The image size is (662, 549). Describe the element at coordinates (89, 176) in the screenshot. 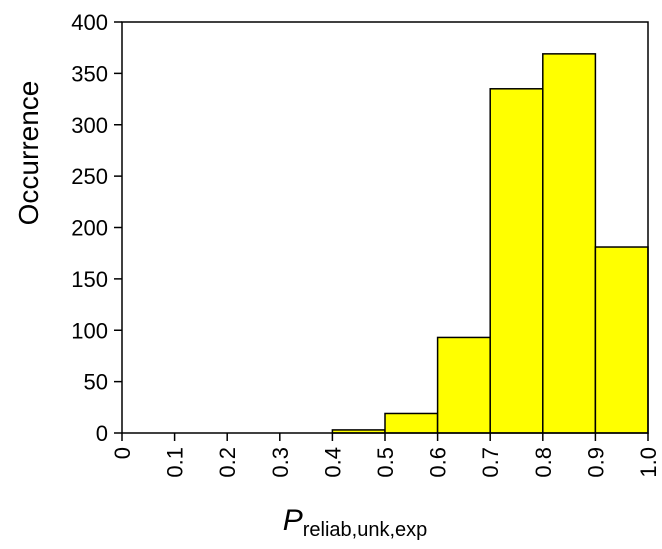

I see `y-tick-label-5: 250` at that location.